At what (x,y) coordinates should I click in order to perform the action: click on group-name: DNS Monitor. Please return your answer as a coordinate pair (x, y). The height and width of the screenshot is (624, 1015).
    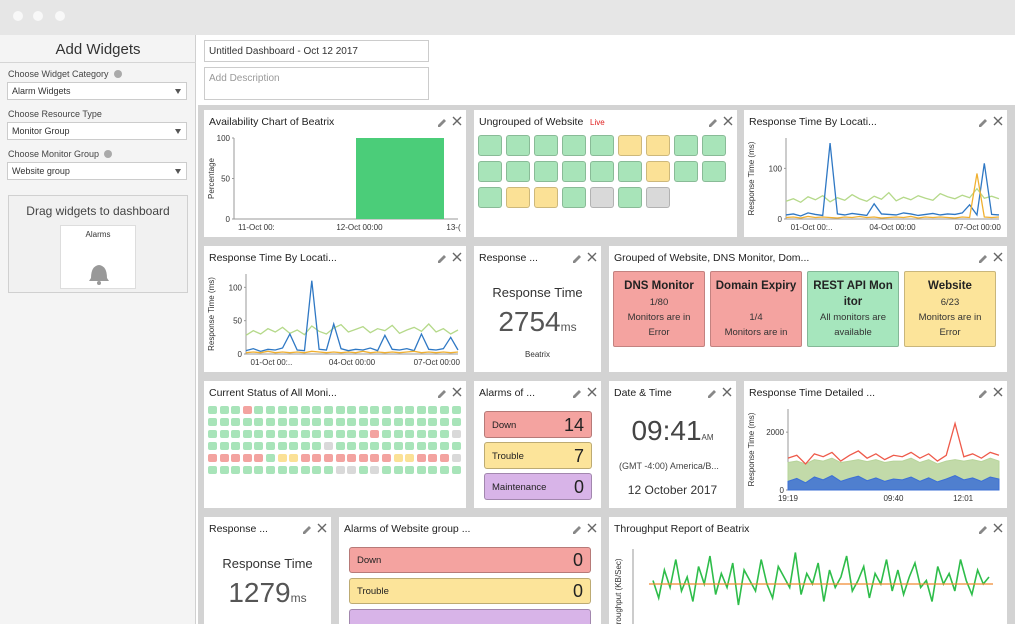
    Looking at the image, I should click on (659, 286).